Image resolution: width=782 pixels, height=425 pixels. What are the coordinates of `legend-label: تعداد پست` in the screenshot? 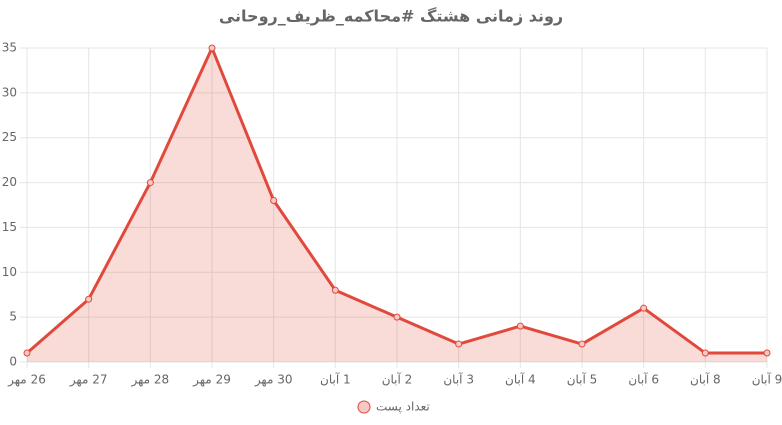 It's located at (403, 407).